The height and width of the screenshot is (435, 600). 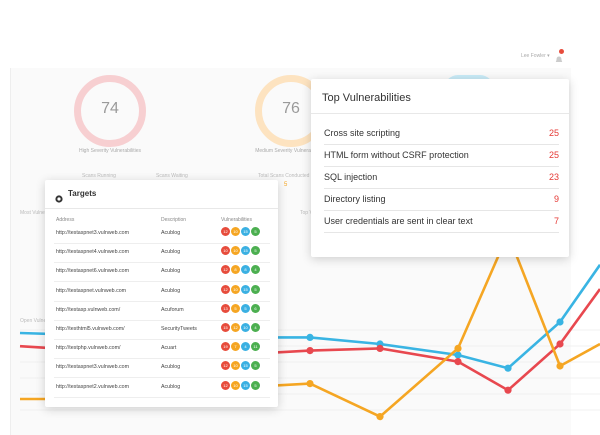 What do you see at coordinates (355, 199) in the screenshot?
I see `vulnerability-name: Directory listing` at bounding box center [355, 199].